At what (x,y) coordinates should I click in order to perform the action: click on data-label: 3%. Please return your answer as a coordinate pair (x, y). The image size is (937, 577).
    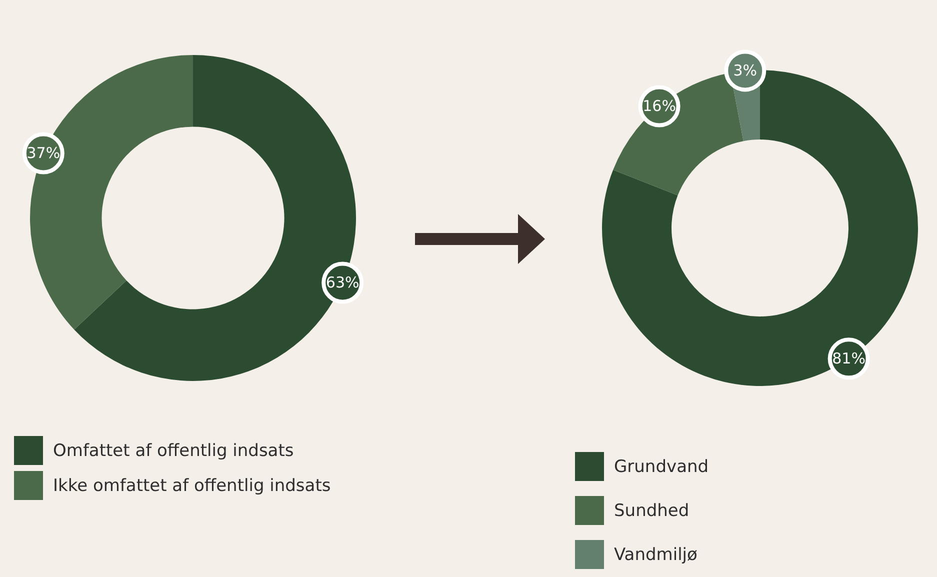
    Looking at the image, I should click on (745, 71).